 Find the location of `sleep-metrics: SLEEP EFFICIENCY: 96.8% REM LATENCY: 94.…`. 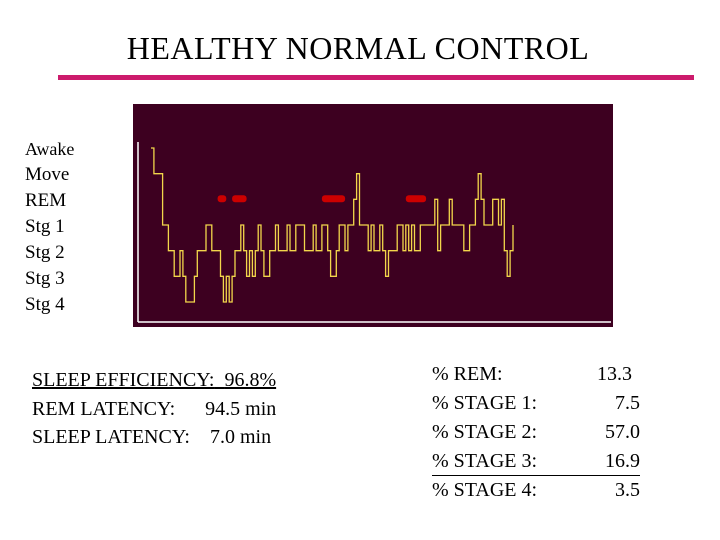

sleep-metrics: SLEEP EFFICIENCY: 96.8% REM LATENCY: 94.… is located at coordinates (154, 409).